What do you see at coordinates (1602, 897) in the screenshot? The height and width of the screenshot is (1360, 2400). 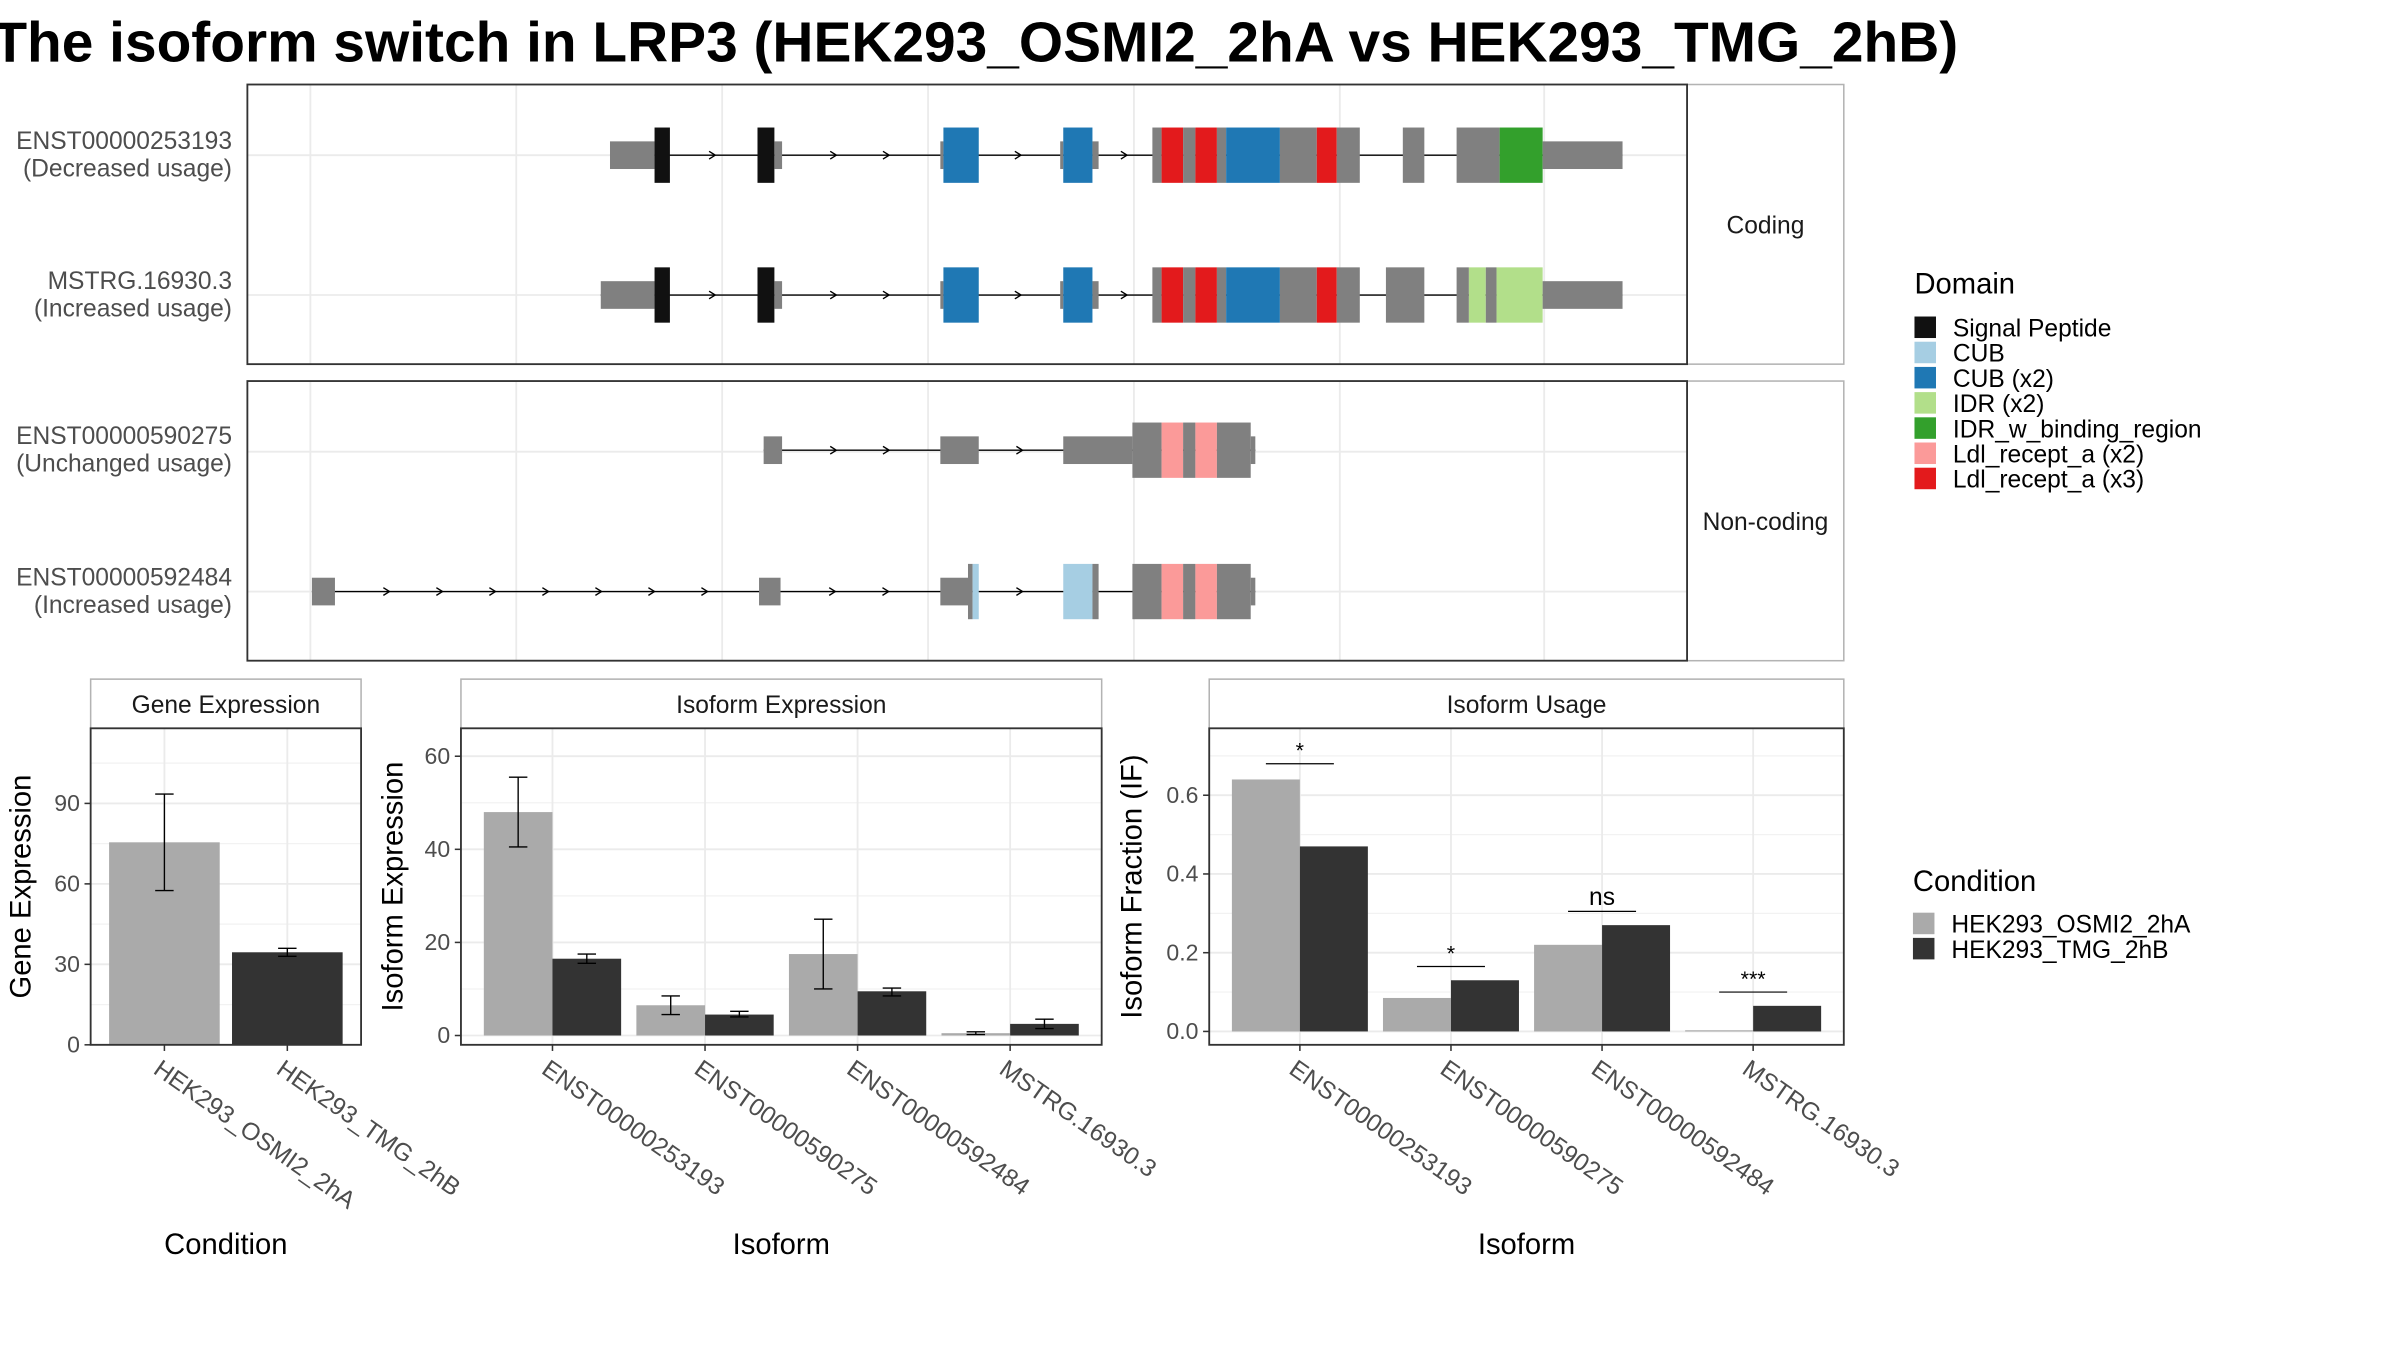 I see `significance-label: ns` at bounding box center [1602, 897].